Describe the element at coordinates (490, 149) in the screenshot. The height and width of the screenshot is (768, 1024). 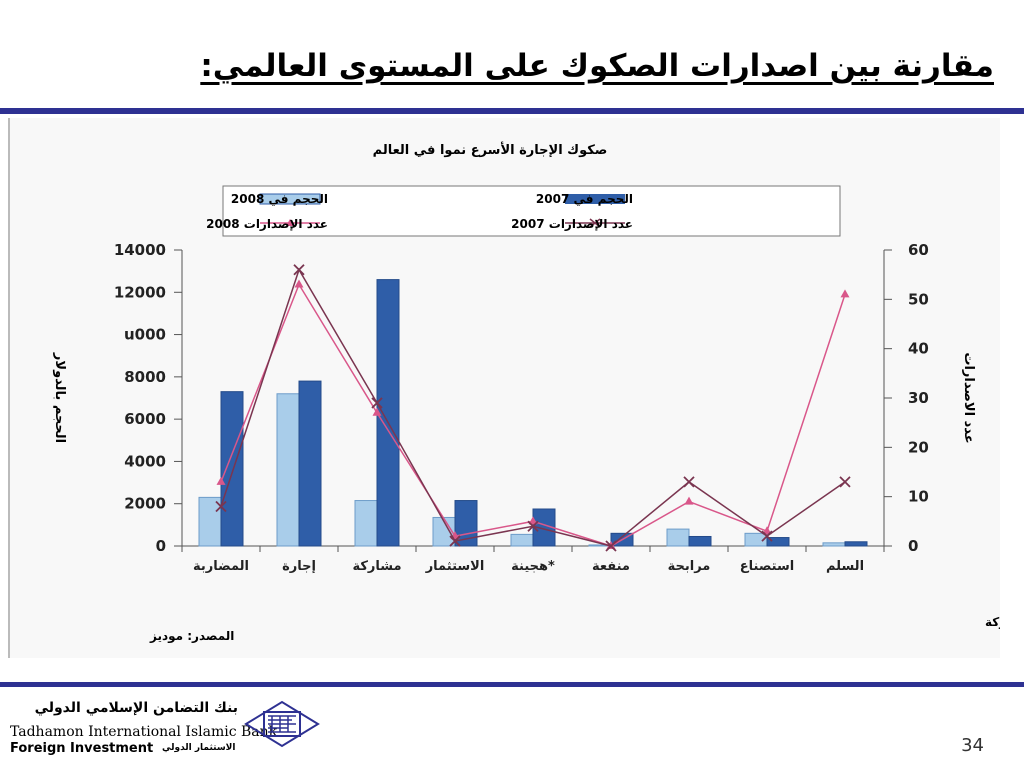
I see `chart-title: صكوك الإجارة الأسرع نموا في العالم` at that location.